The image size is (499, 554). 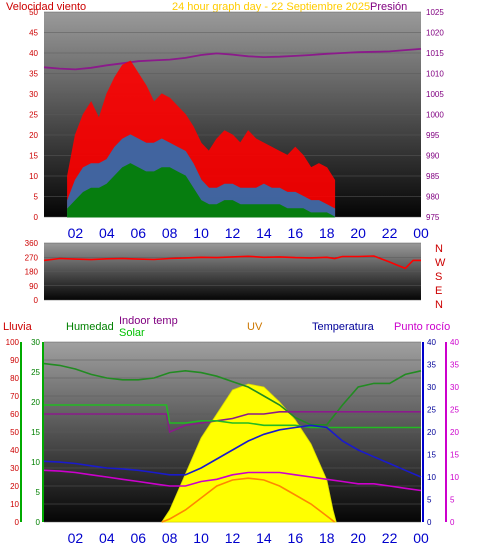 I want to click on y-tick-label: 20, so click(x=33, y=135).